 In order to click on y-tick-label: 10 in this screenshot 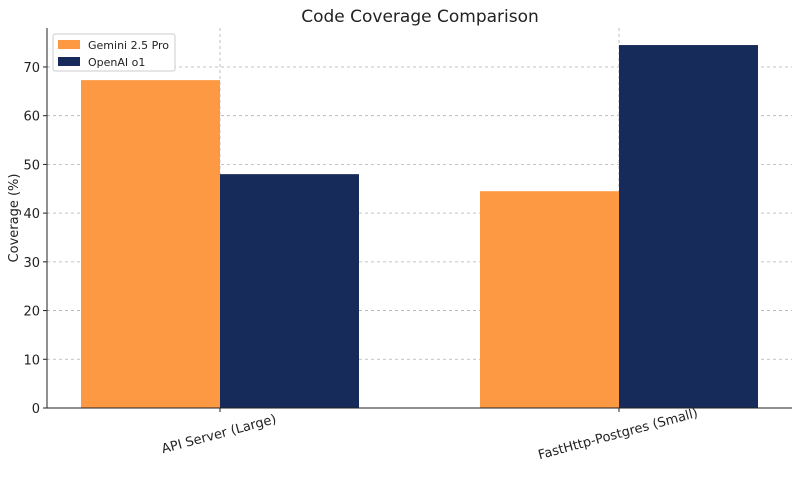, I will do `click(31, 360)`.